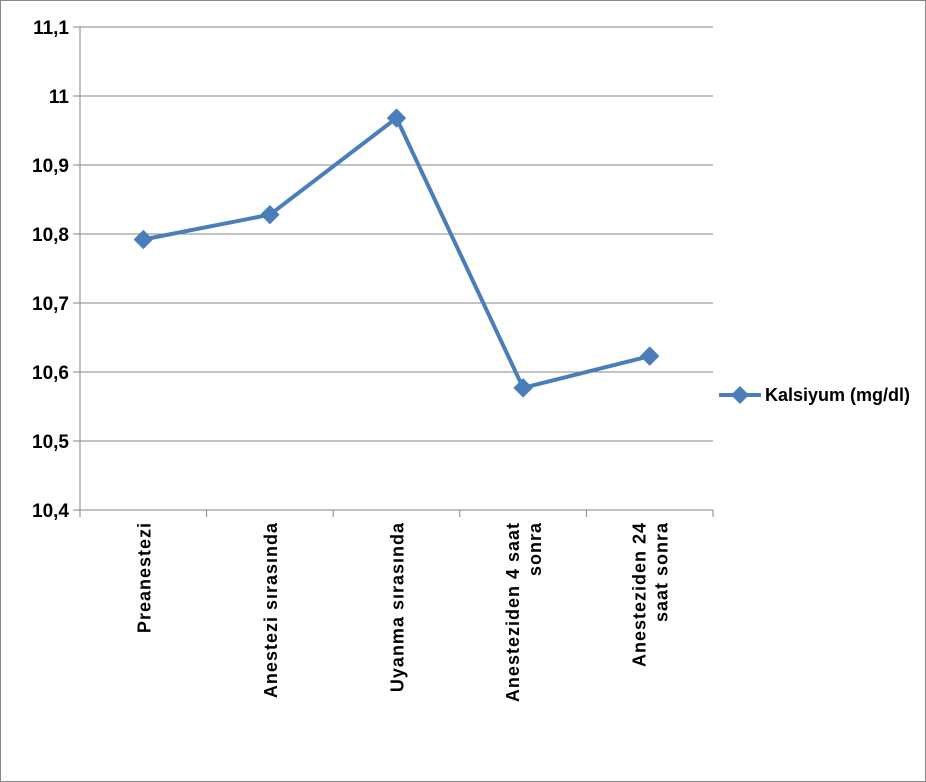 The image size is (926, 782). Describe the element at coordinates (50, 235) in the screenshot. I see `y-tick-label: 10,8` at that location.